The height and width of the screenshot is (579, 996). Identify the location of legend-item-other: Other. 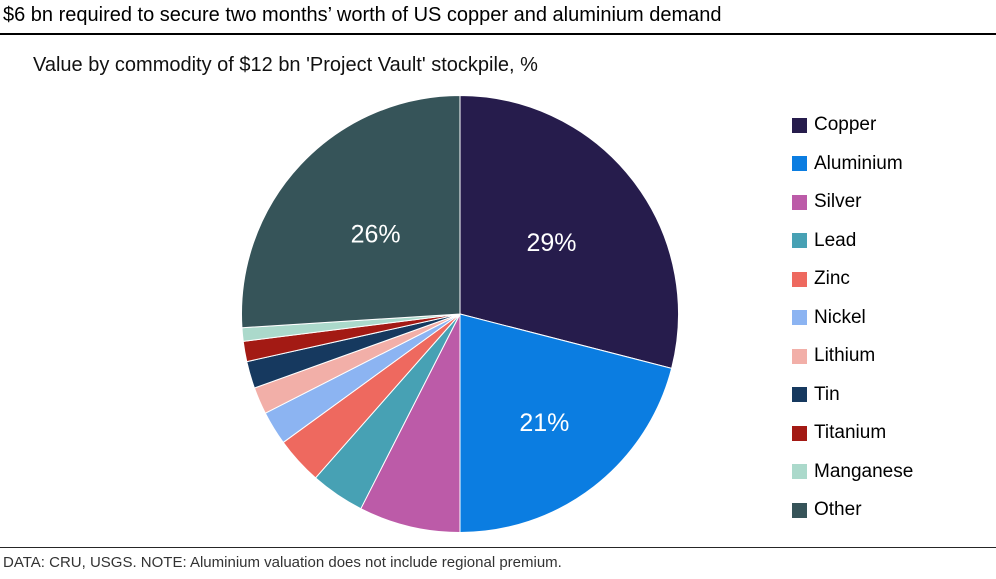
(852, 510).